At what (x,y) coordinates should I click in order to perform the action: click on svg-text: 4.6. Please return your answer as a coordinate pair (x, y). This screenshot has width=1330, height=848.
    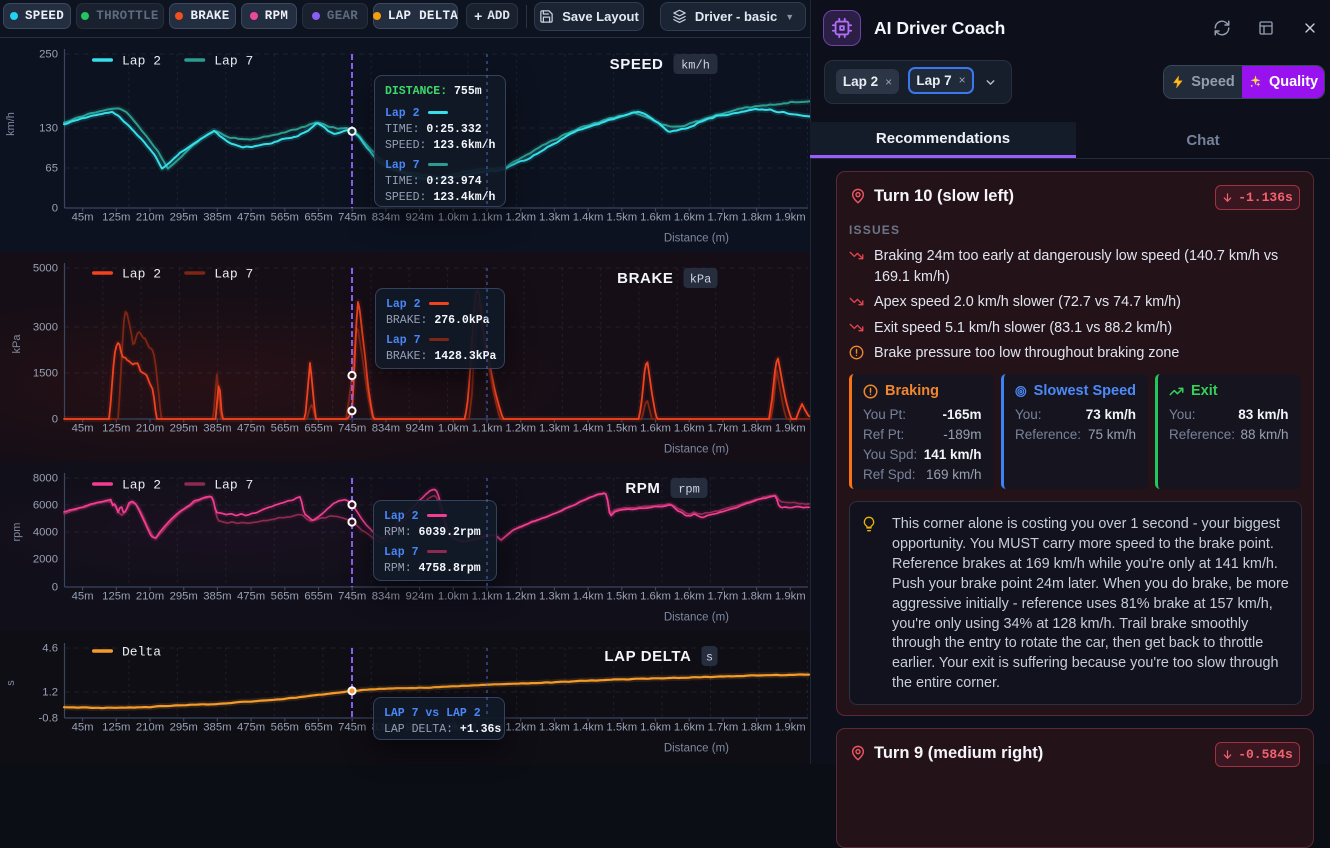
    Looking at the image, I should click on (50, 649).